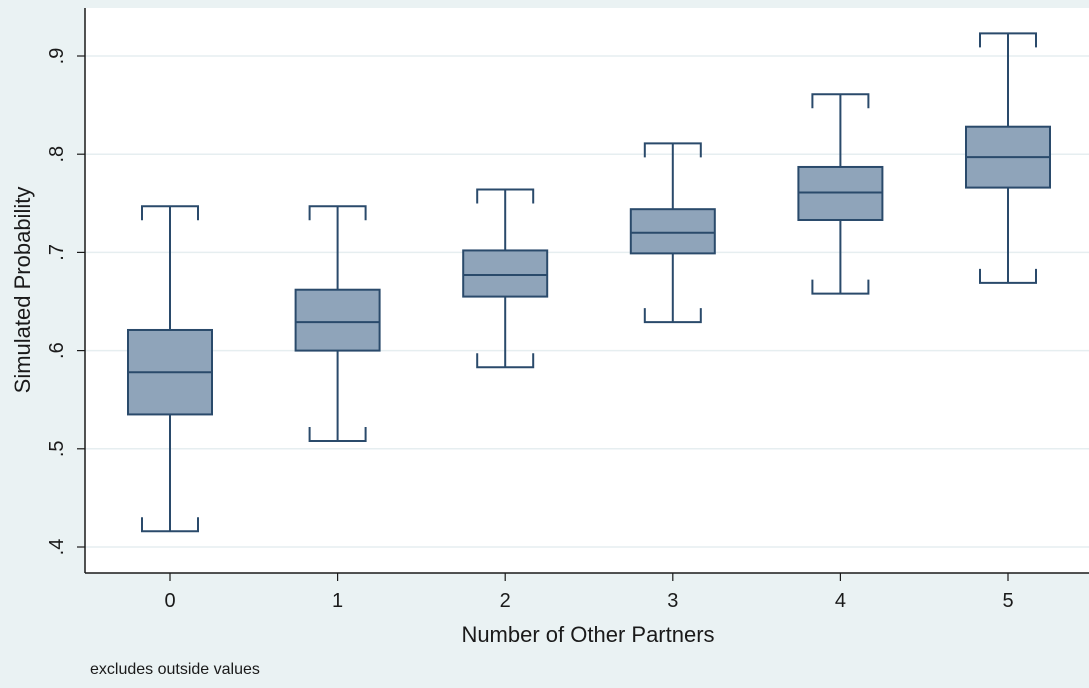 This screenshot has width=1089, height=688. Describe the element at coordinates (587, 634) in the screenshot. I see `x-axis-title: Number of Other Partners` at that location.